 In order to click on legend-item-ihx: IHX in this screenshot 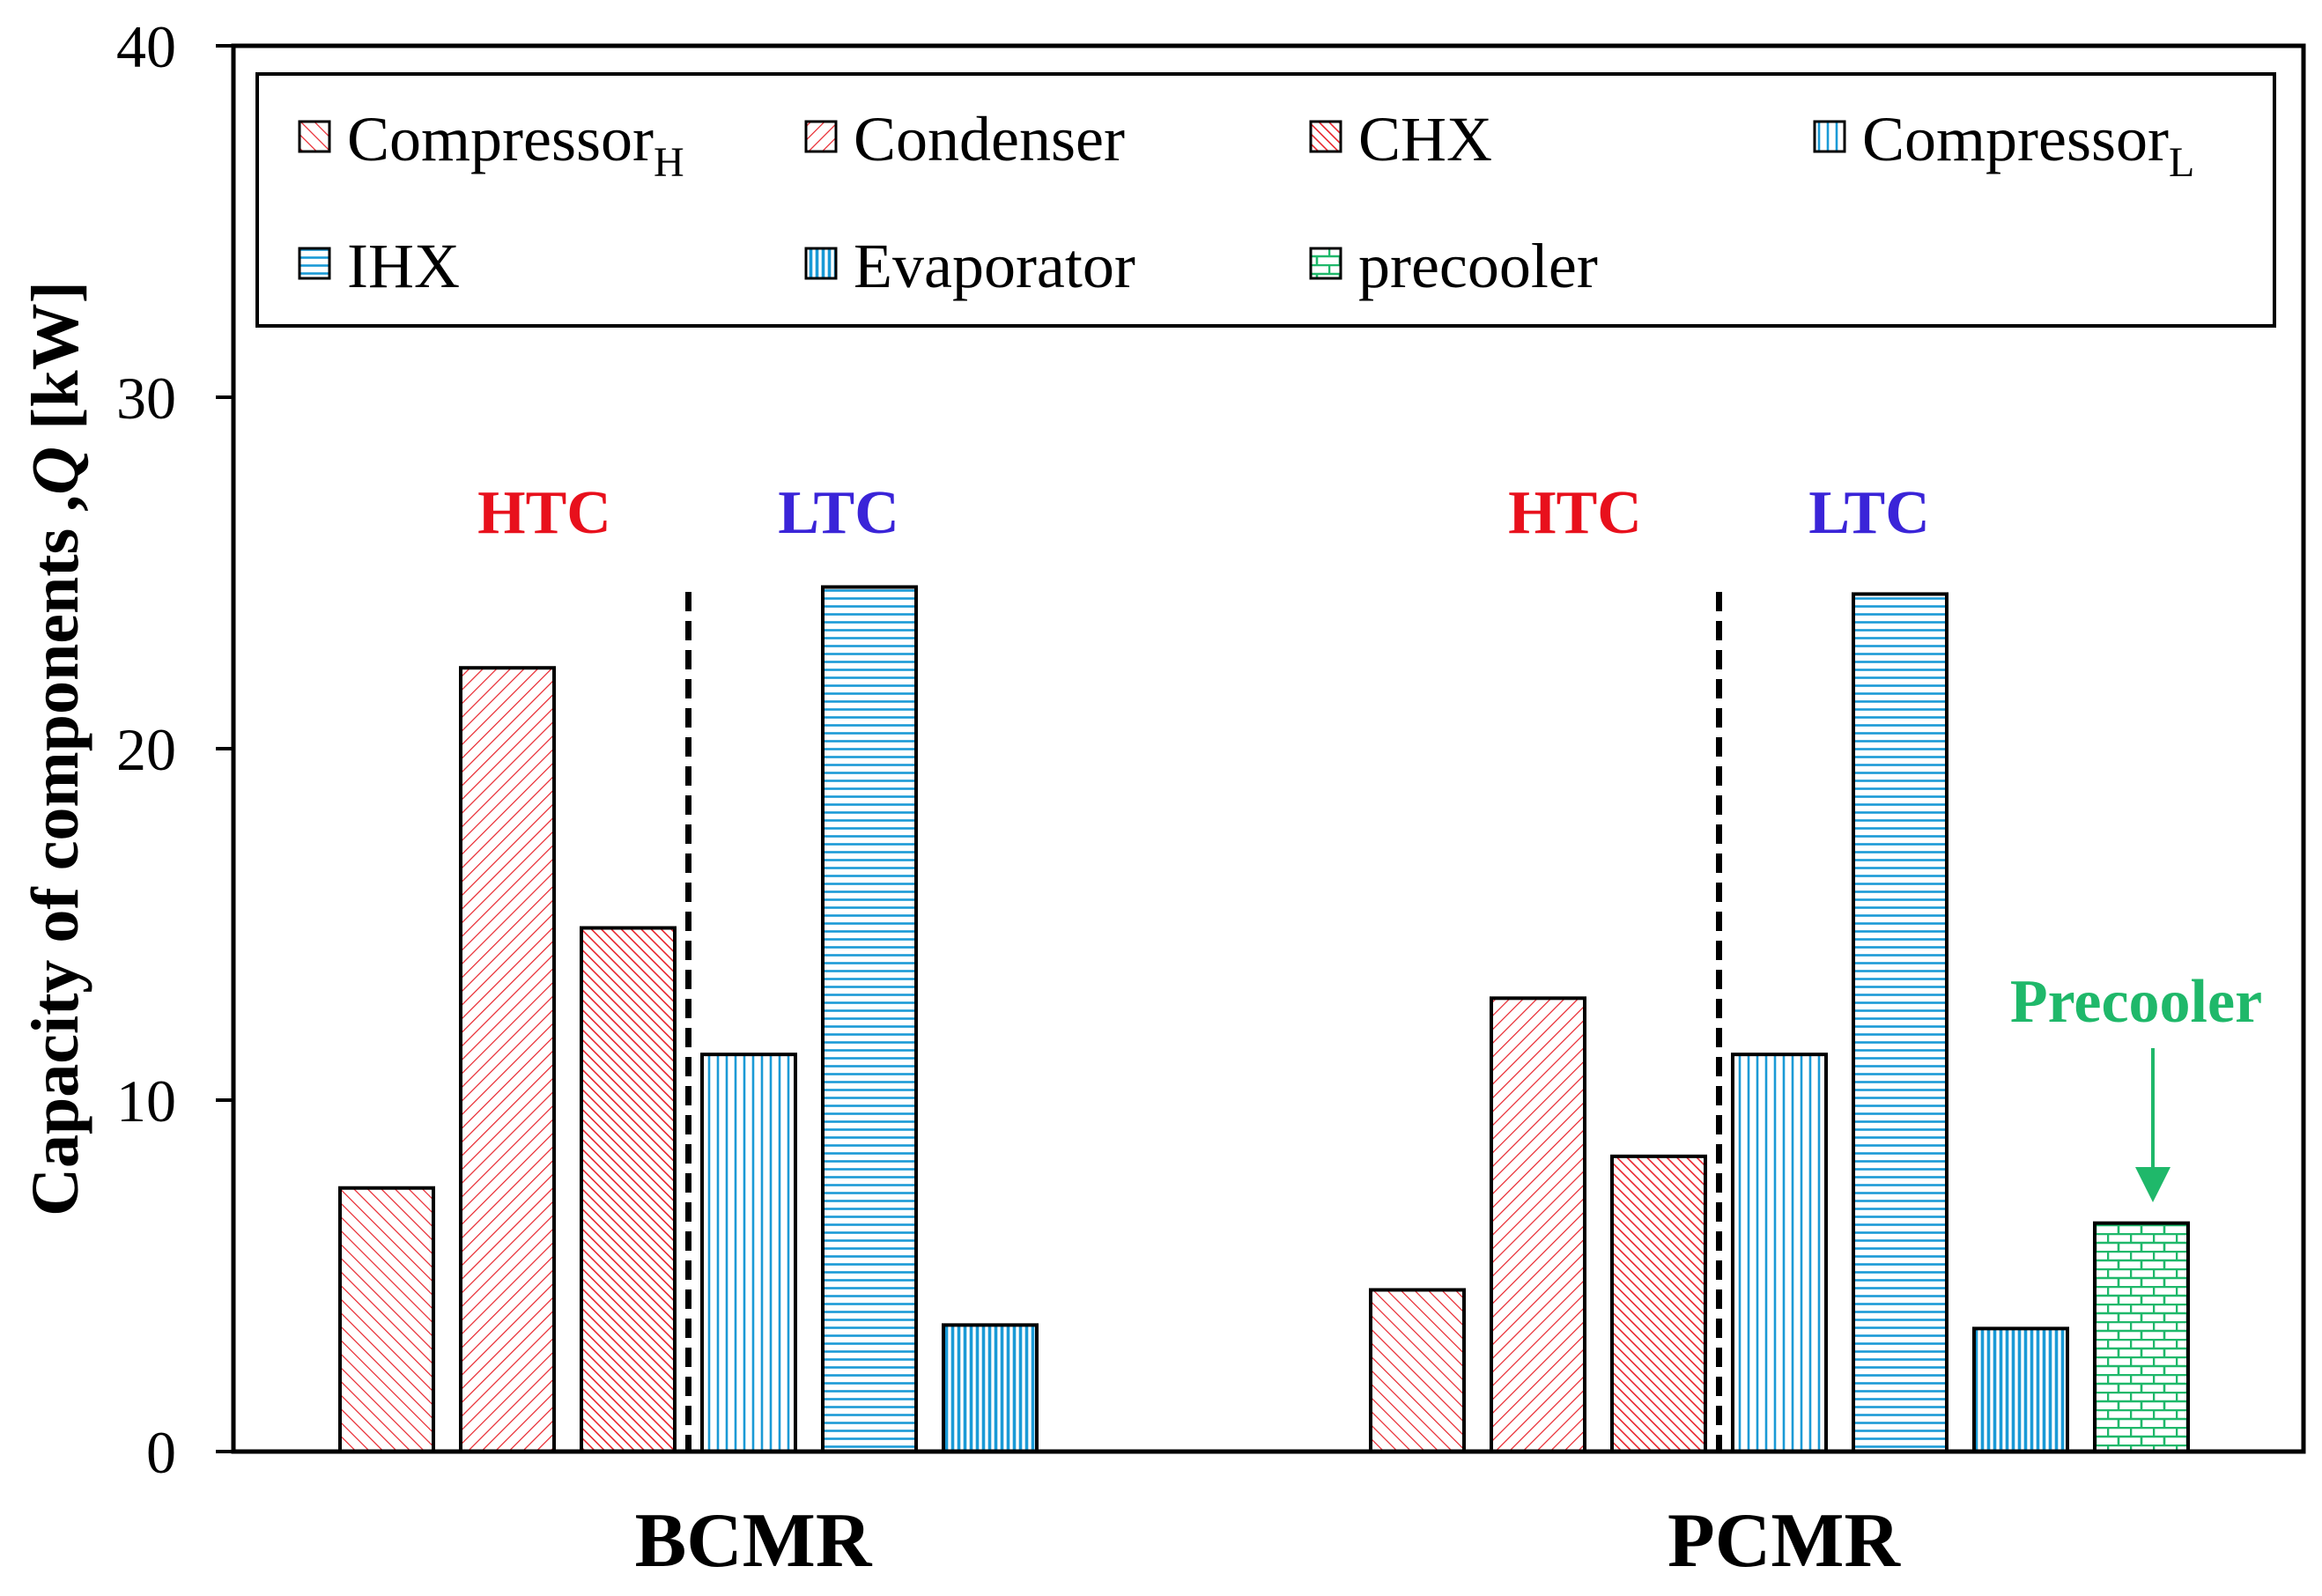, I will do `click(379, 266)`.